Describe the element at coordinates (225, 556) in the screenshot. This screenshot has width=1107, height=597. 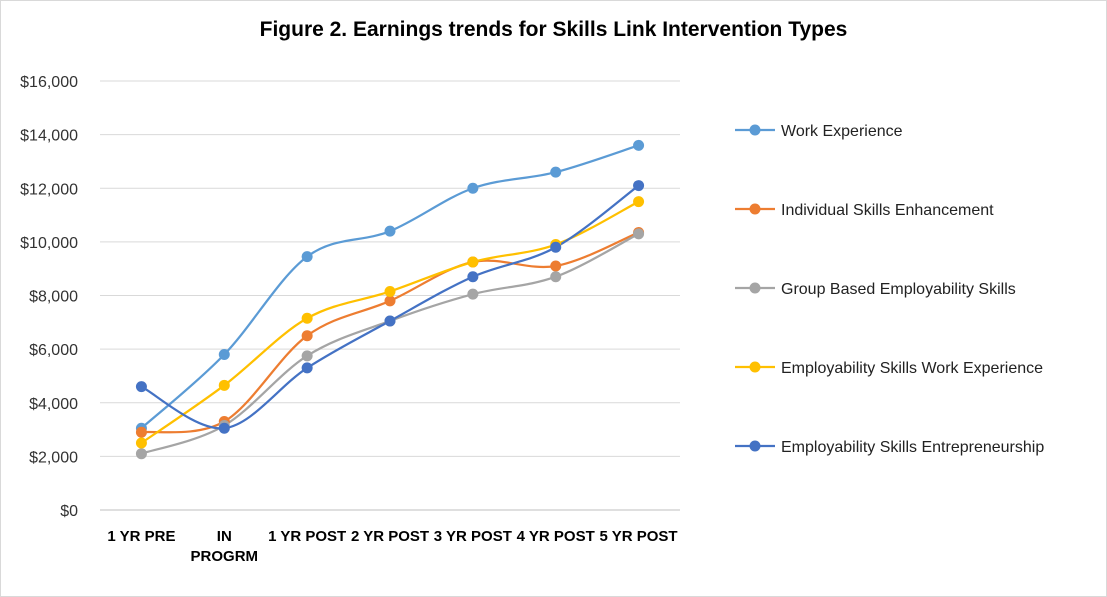
I see `x-tick-line: PROGRM` at that location.